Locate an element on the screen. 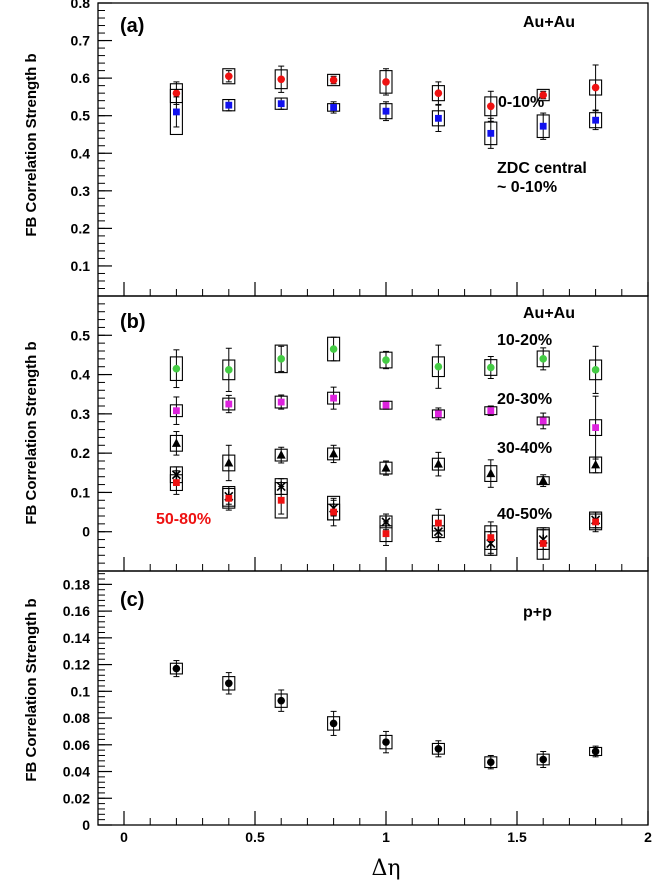 The height and width of the screenshot is (888, 672). panel-c-label: (c) is located at coordinates (132, 600).